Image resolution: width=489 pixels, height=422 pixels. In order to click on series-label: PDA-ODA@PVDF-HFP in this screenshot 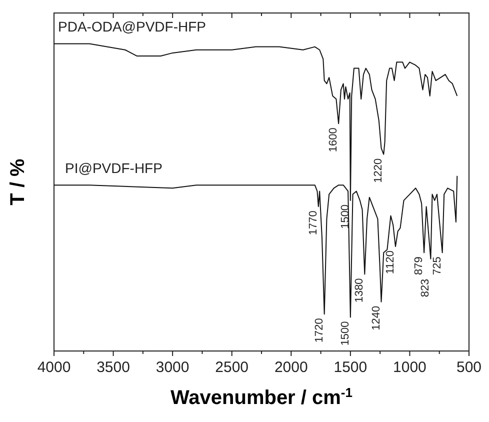, I will do `click(132, 26)`.